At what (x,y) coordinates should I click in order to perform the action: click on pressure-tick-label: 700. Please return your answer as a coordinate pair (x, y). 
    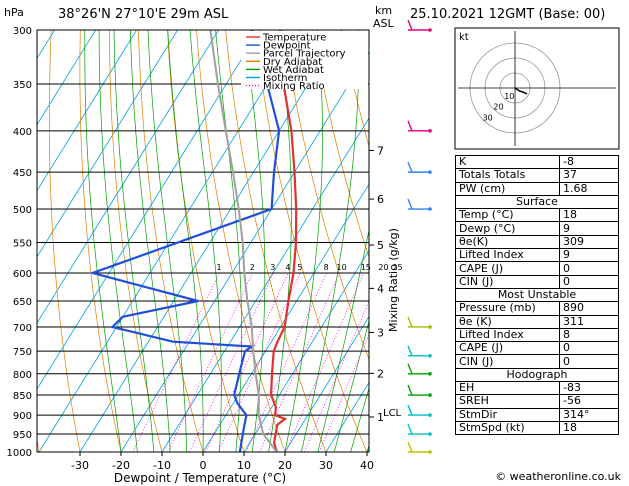
    Looking at the image, I should click on (22, 328).